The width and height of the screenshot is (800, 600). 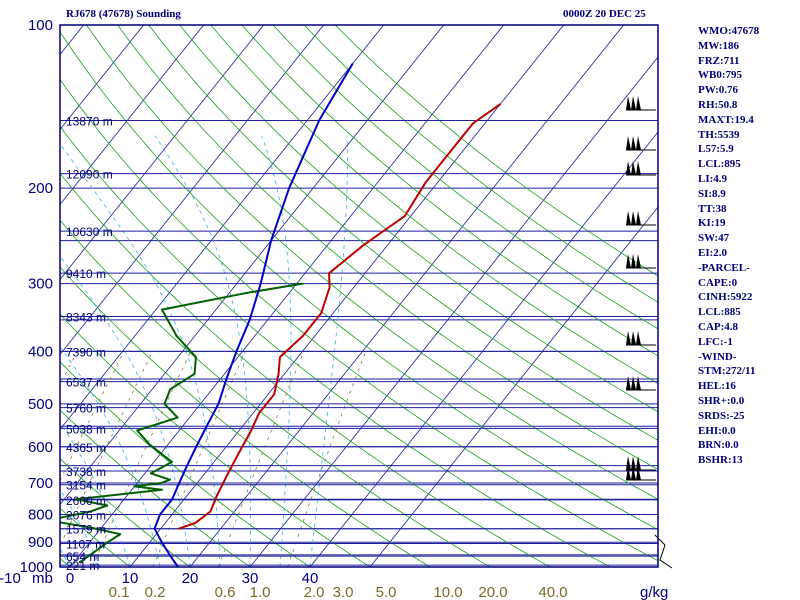 What do you see at coordinates (86, 409) in the screenshot?
I see `height-label: 5760 m` at bounding box center [86, 409].